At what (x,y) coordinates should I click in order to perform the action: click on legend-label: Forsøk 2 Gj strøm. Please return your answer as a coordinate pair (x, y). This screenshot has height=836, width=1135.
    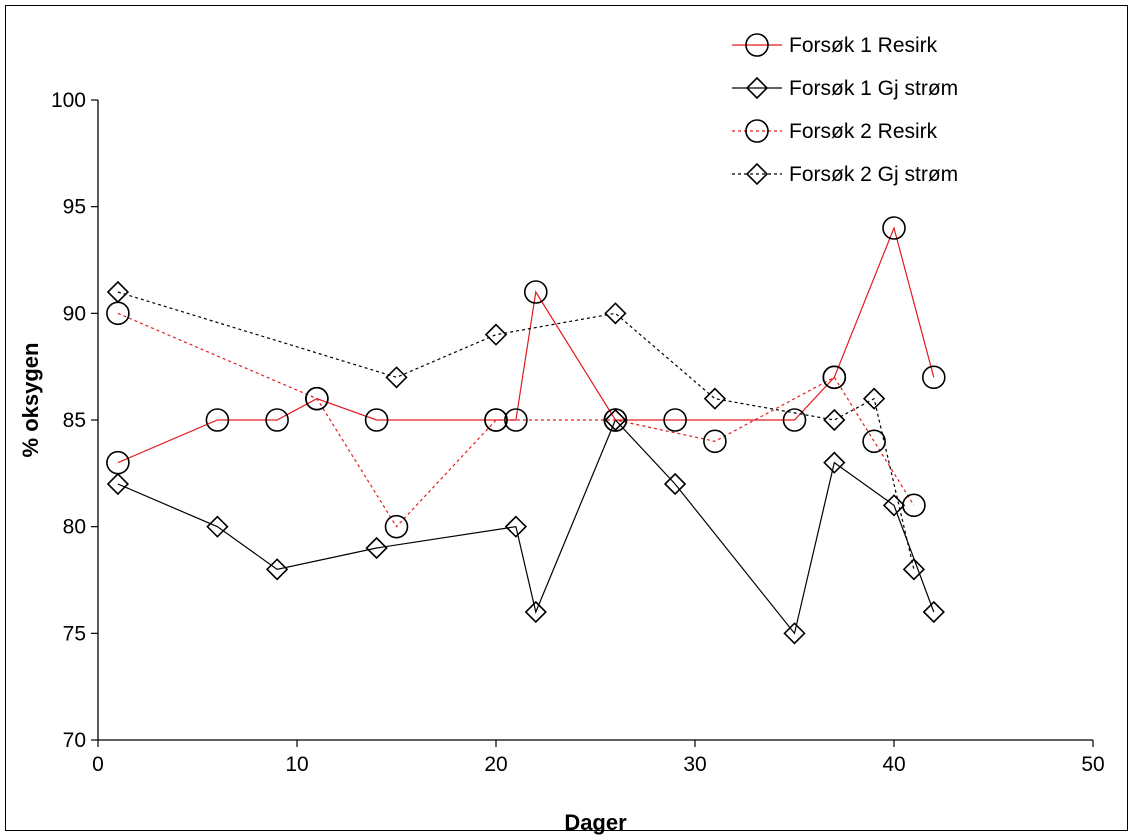
    Looking at the image, I should click on (873, 174).